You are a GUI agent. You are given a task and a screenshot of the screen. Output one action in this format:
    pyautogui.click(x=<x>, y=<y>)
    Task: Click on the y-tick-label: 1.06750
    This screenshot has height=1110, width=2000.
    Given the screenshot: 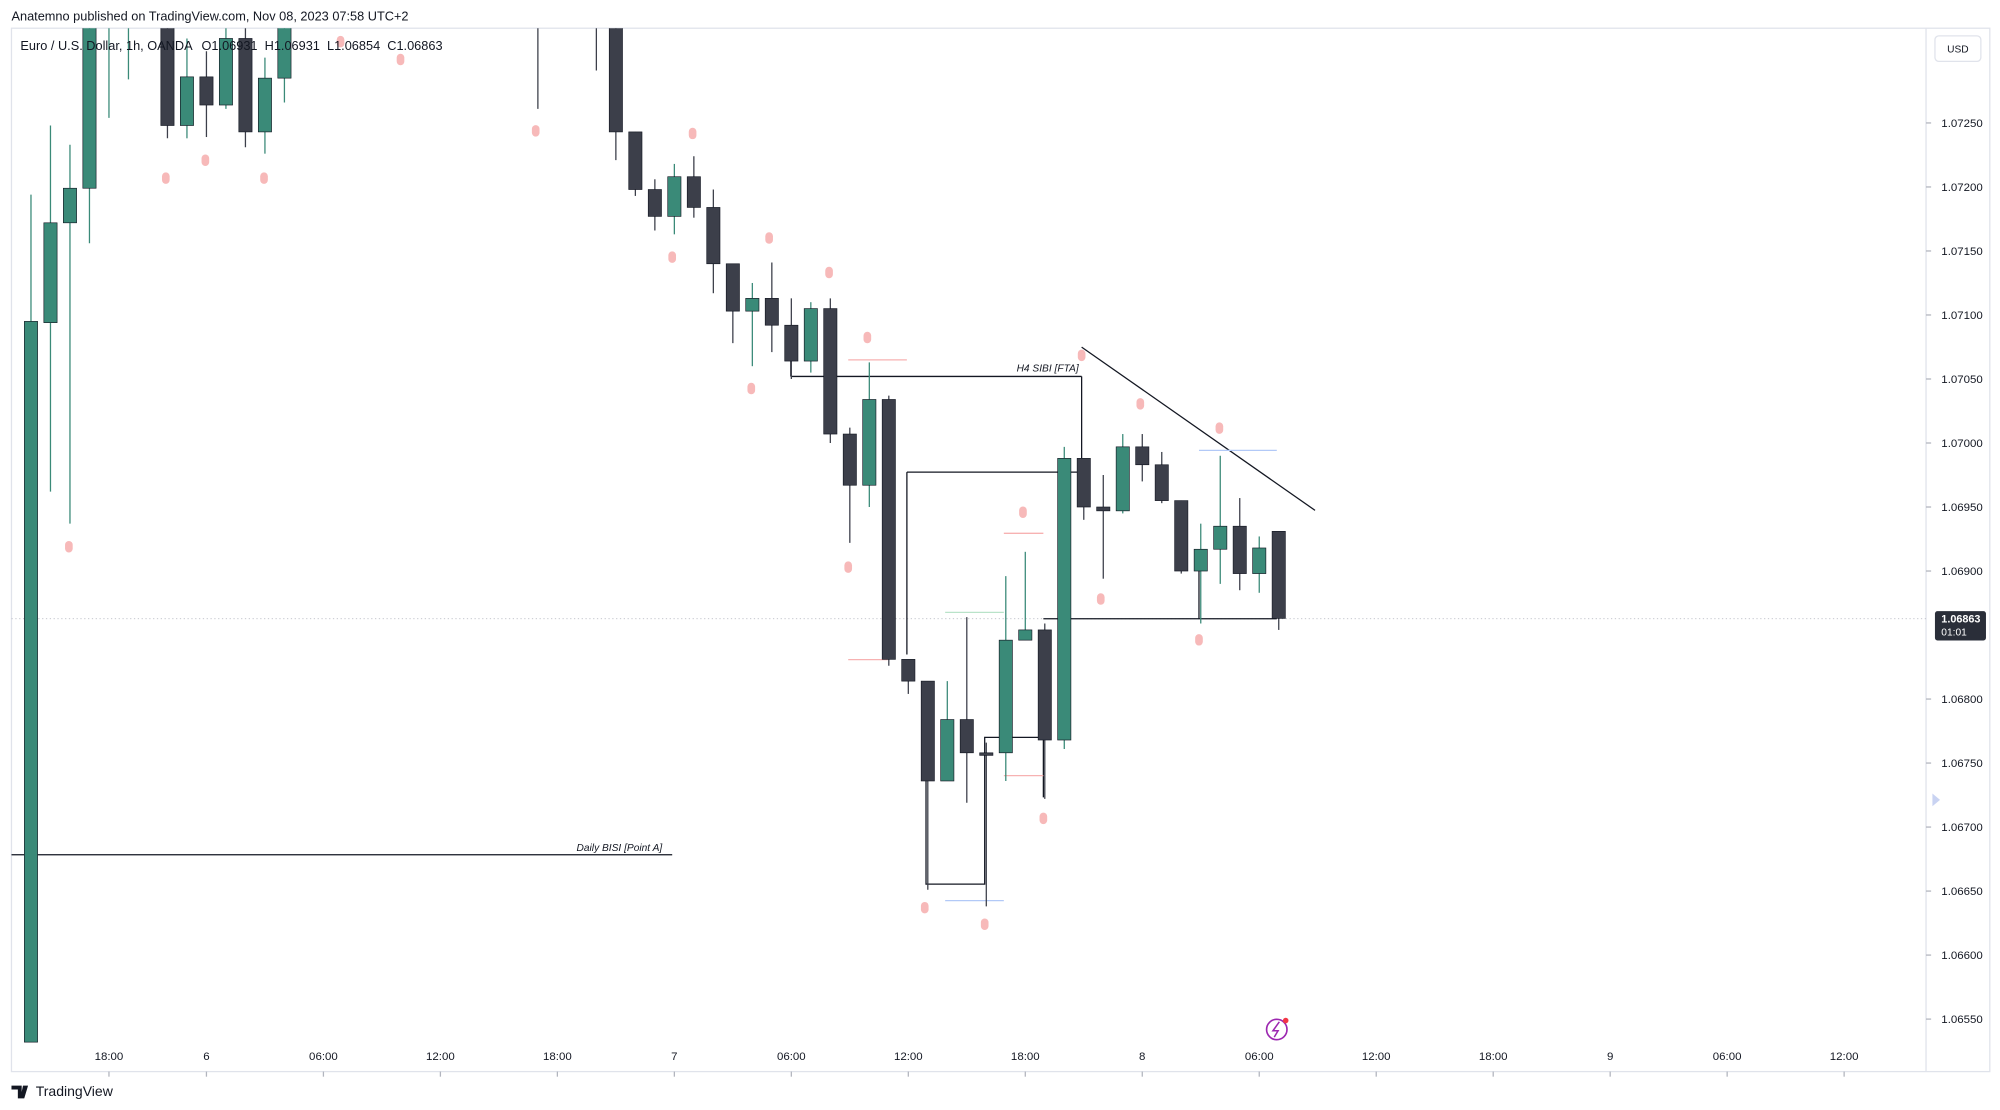 What is the action you would take?
    pyautogui.click(x=1961, y=764)
    